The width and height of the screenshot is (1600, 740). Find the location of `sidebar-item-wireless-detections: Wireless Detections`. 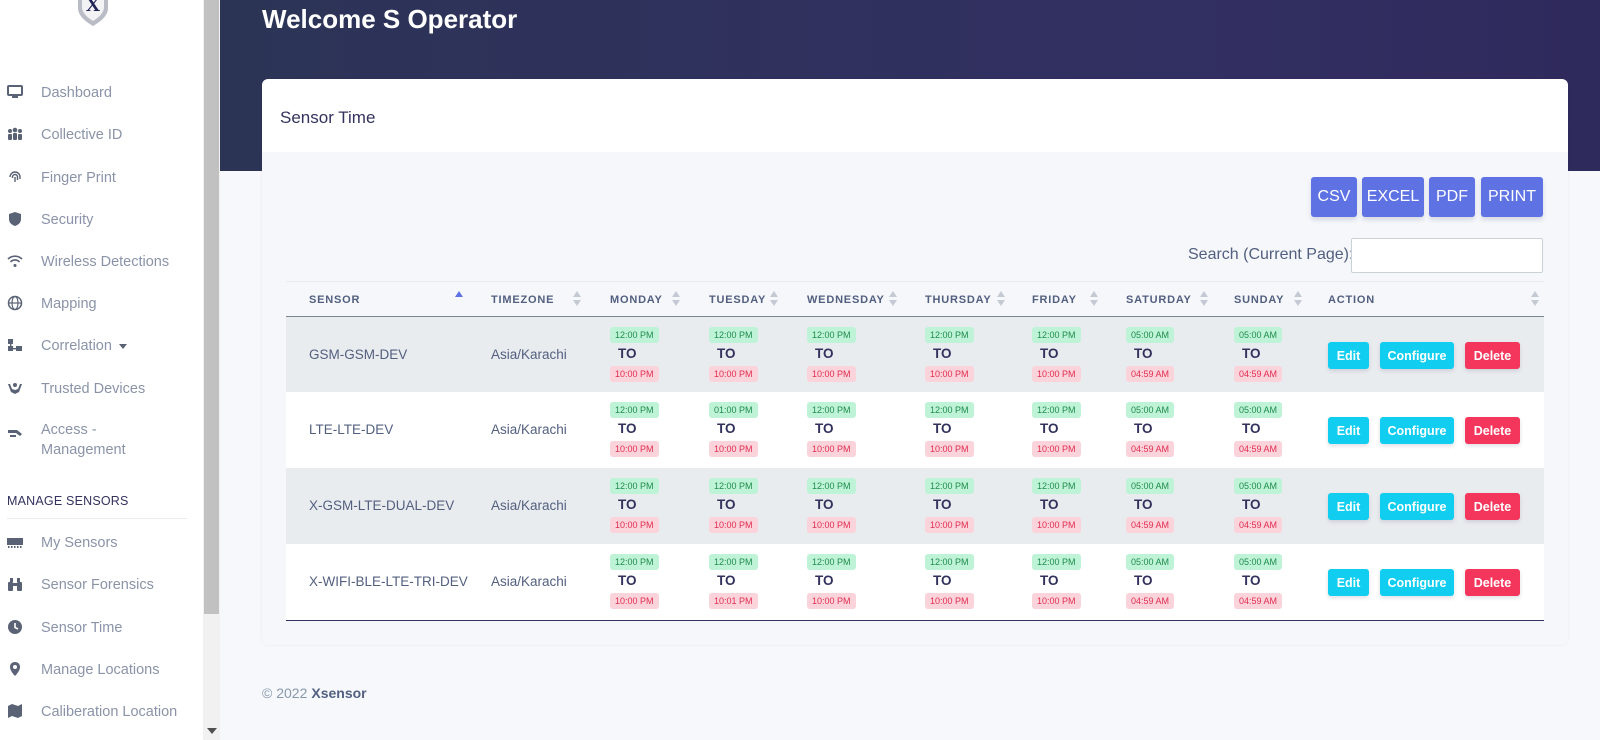

sidebar-item-wireless-detections: Wireless Detections is located at coordinates (100, 262).